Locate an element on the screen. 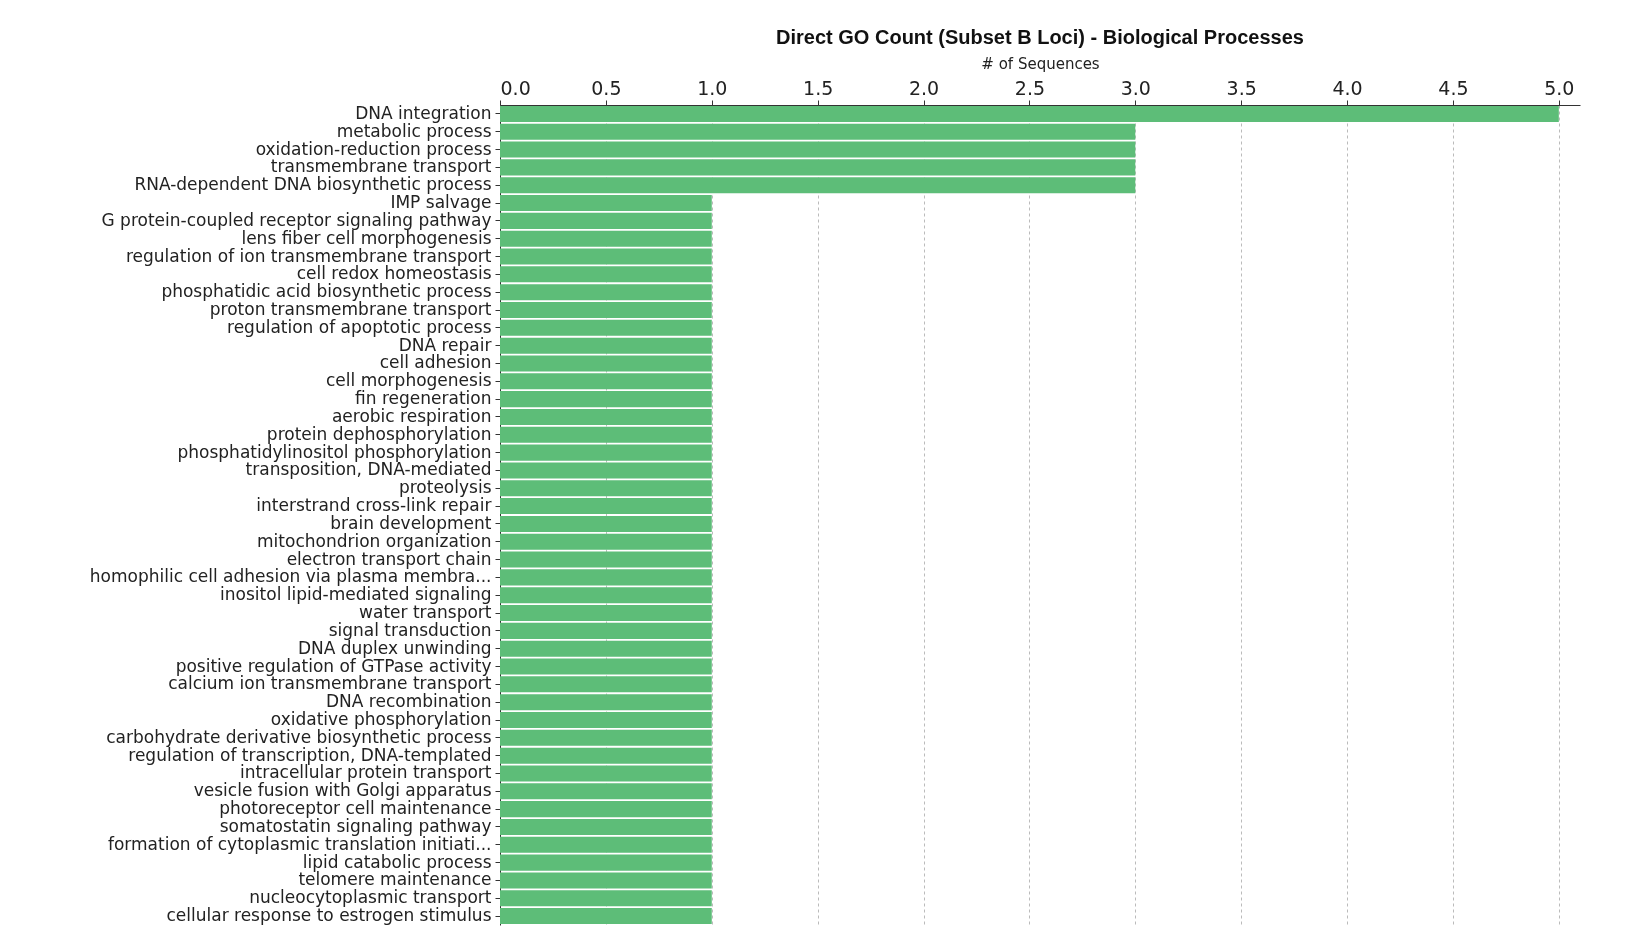 Image resolution: width=1630 pixels, height=945 pixels. x-tick-label: 0.0 is located at coordinates (515, 87).